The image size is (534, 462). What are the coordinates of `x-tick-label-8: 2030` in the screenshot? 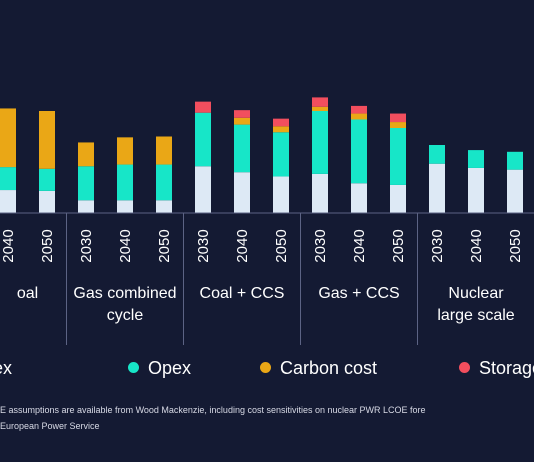 It's located at (320, 245).